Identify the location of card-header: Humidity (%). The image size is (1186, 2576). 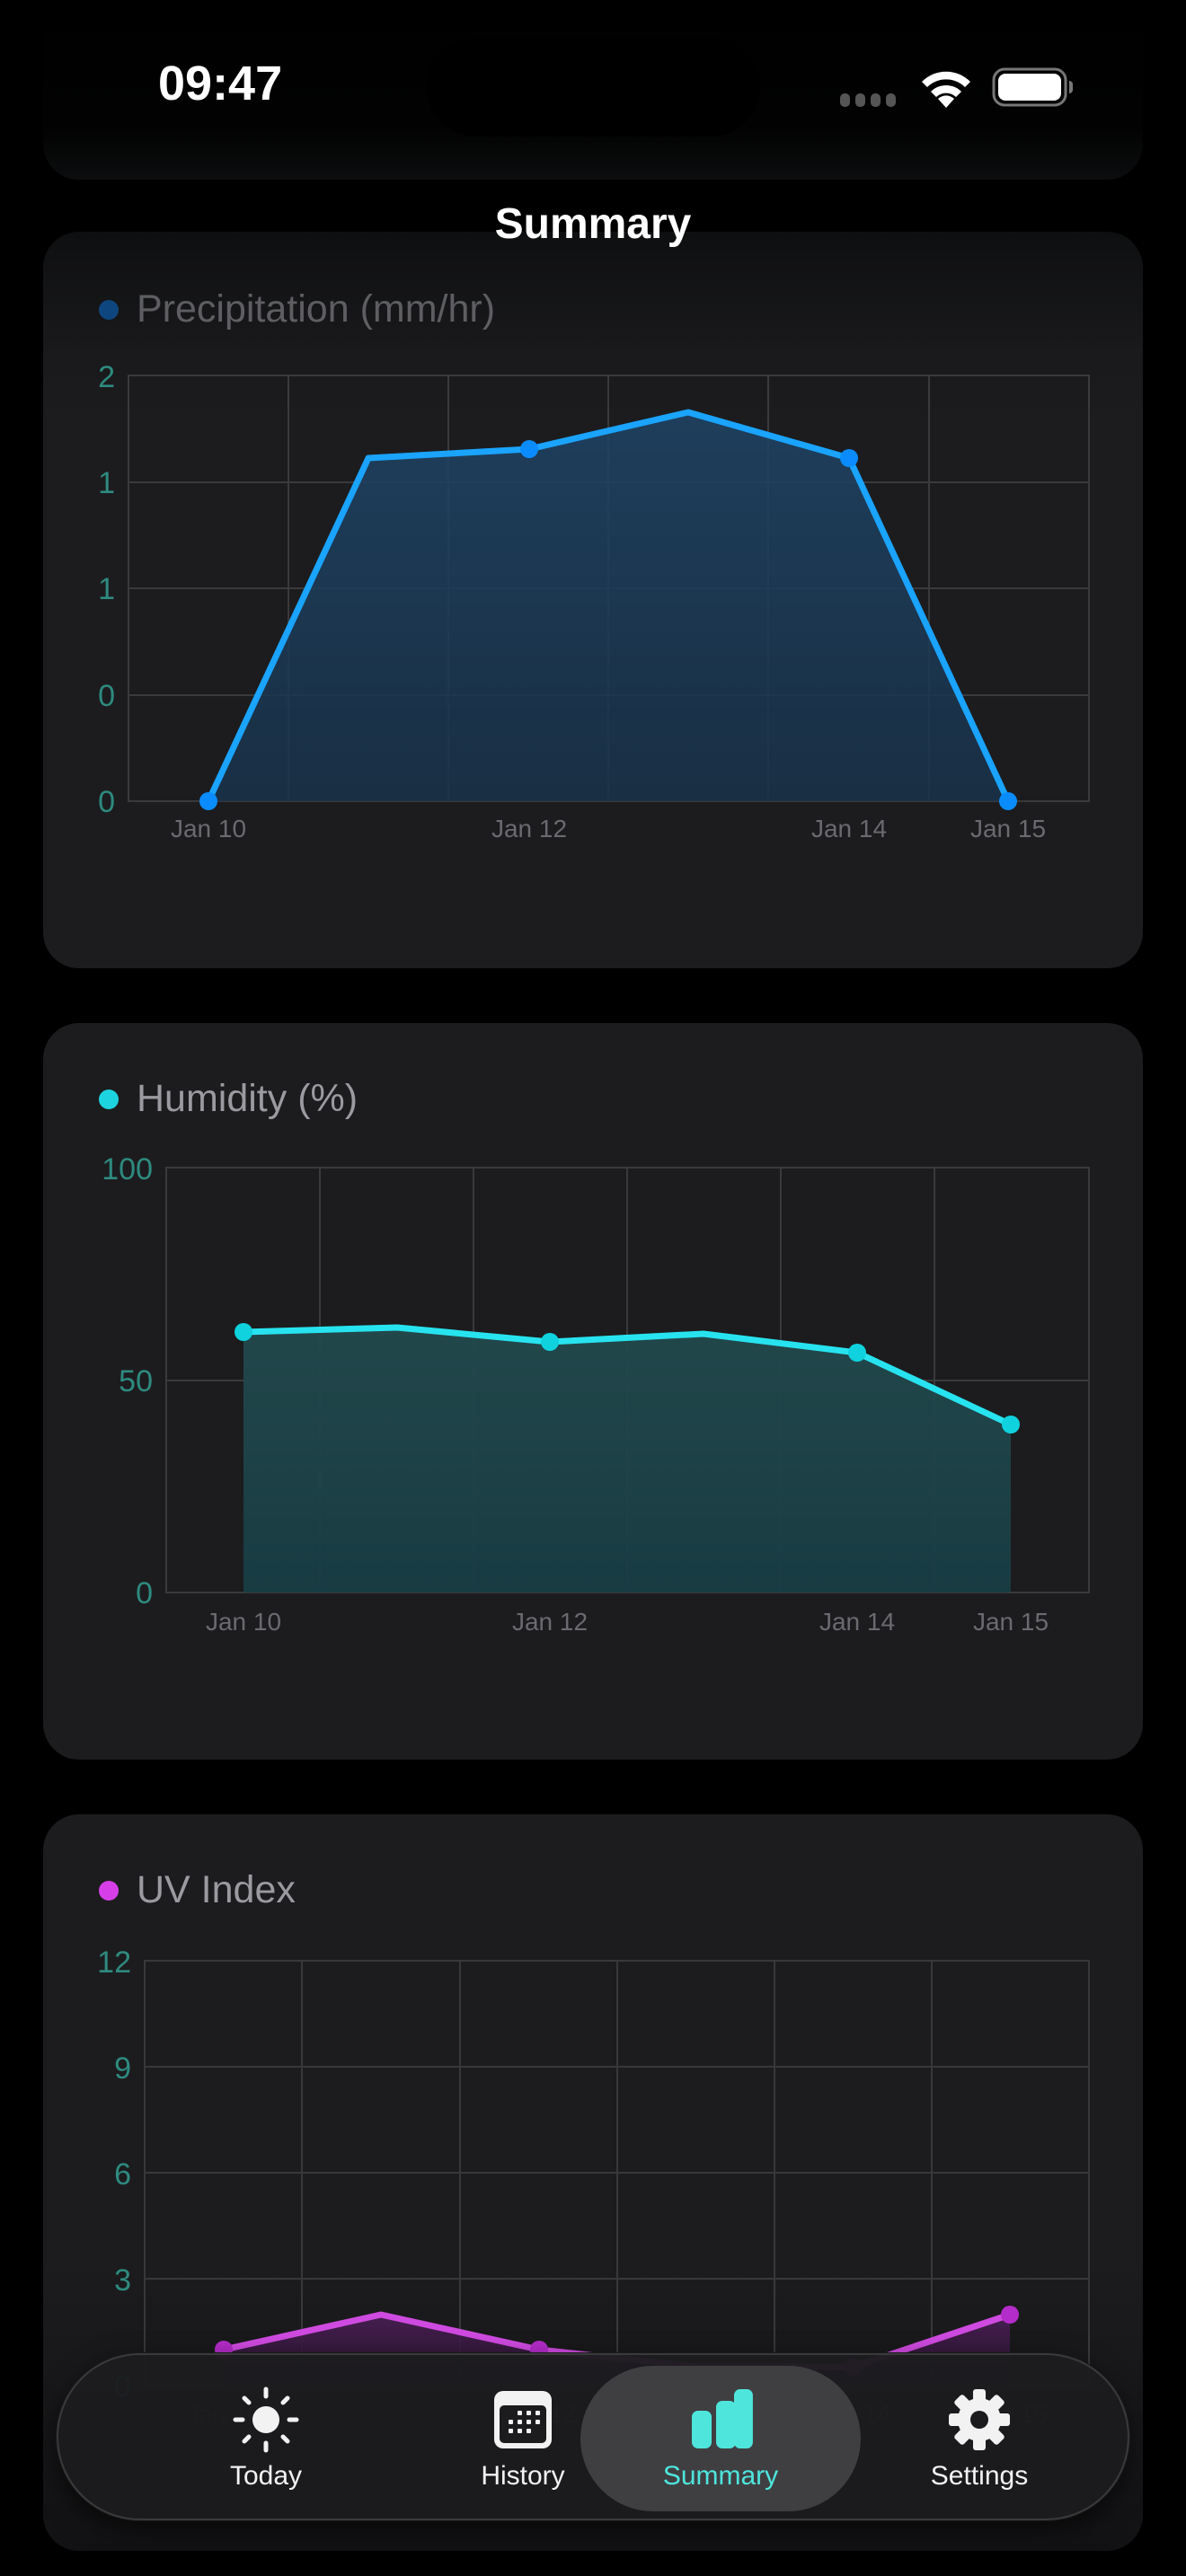
(228, 1099).